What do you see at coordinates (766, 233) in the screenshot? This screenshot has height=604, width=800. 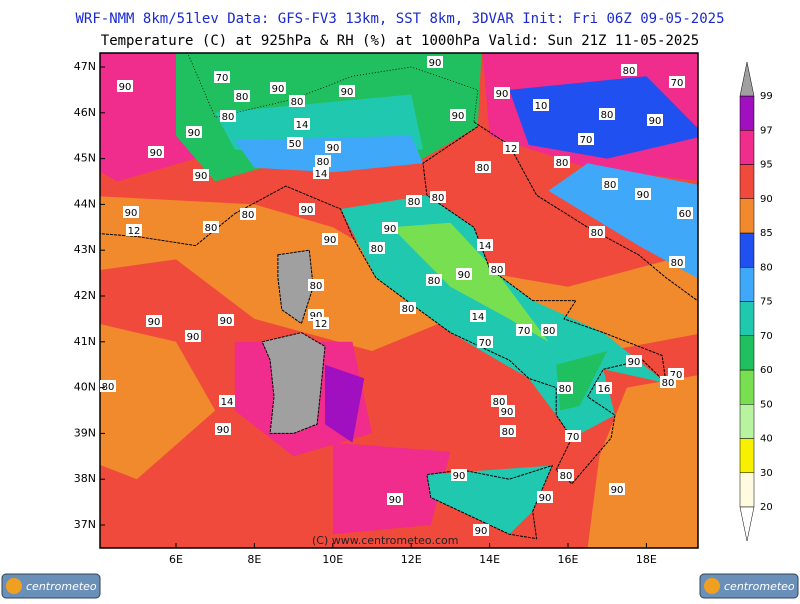 I see `colorbar-label: 85` at bounding box center [766, 233].